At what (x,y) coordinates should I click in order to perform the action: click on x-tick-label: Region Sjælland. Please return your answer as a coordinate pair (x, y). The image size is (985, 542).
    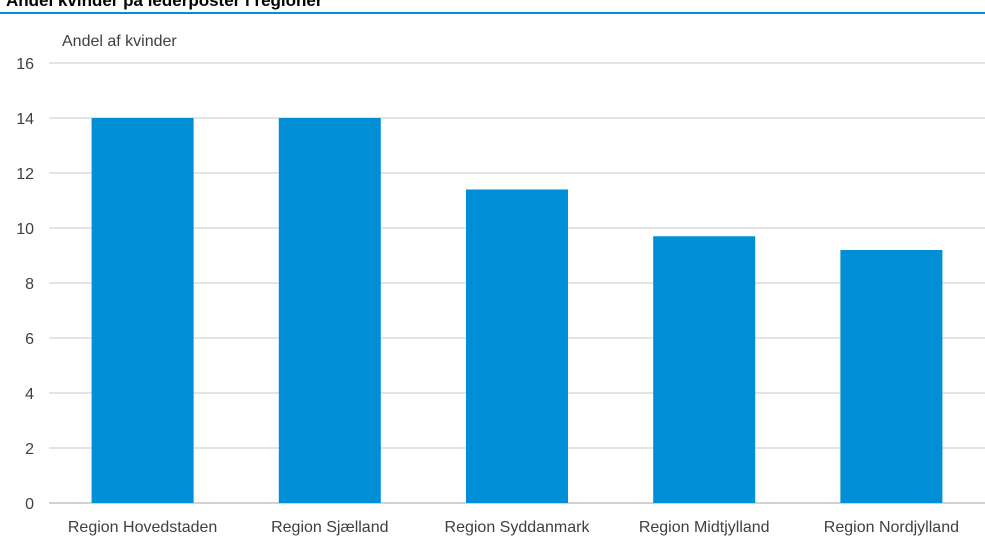
    Looking at the image, I should click on (329, 527).